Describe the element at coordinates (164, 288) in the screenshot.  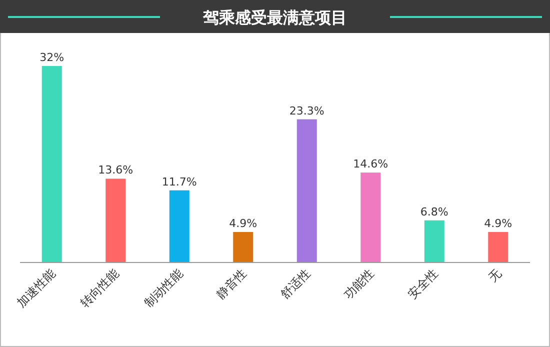
I see `x-tick-label: 制动性能` at that location.